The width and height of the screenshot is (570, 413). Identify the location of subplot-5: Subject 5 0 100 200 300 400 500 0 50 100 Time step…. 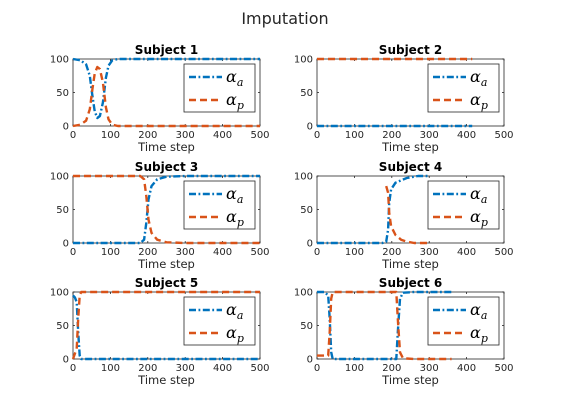
(160, 331).